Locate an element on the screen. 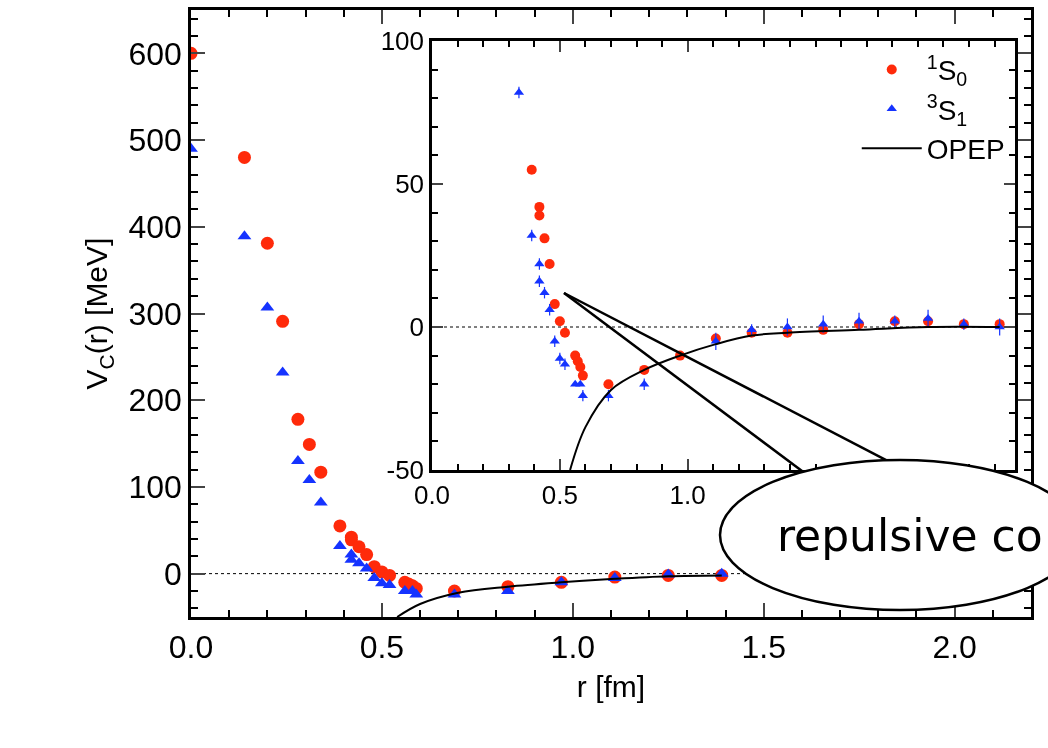 This screenshot has height=748, width=1048. x-tick-label: 1.5 is located at coordinates (763, 647).